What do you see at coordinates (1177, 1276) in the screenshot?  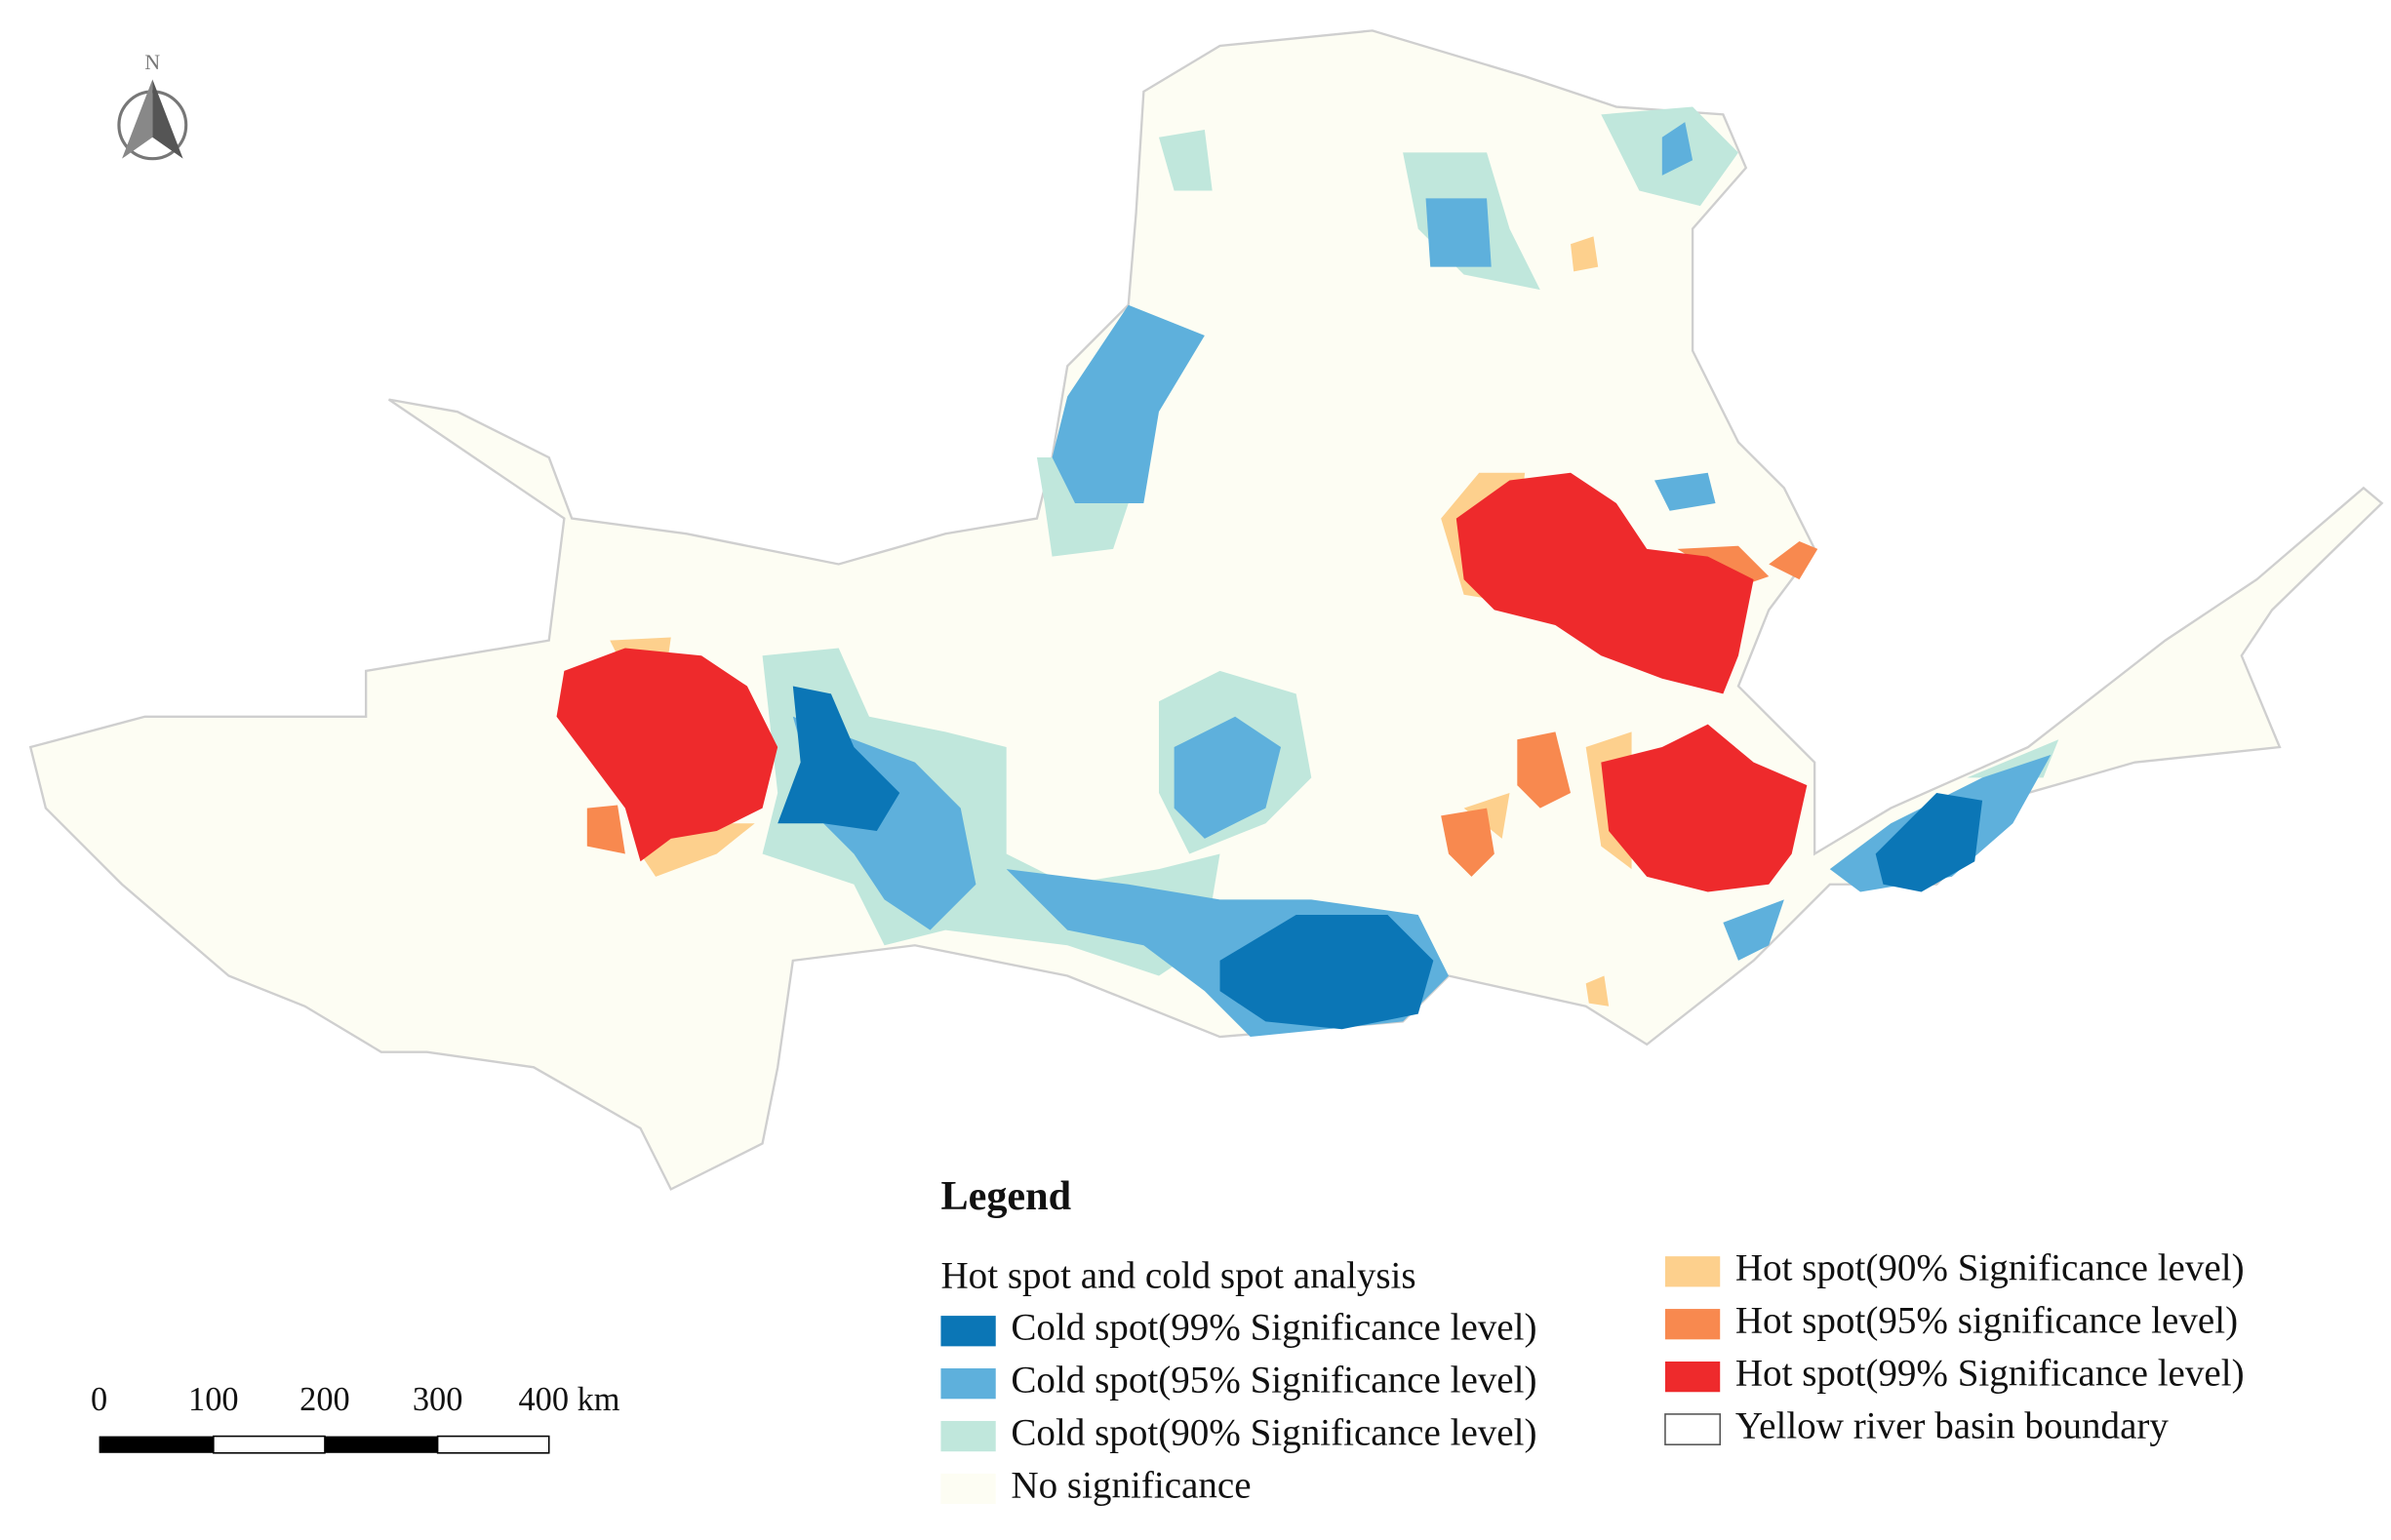 I see `legend-subtitle: Hot spot and cold spot analysis` at bounding box center [1177, 1276].